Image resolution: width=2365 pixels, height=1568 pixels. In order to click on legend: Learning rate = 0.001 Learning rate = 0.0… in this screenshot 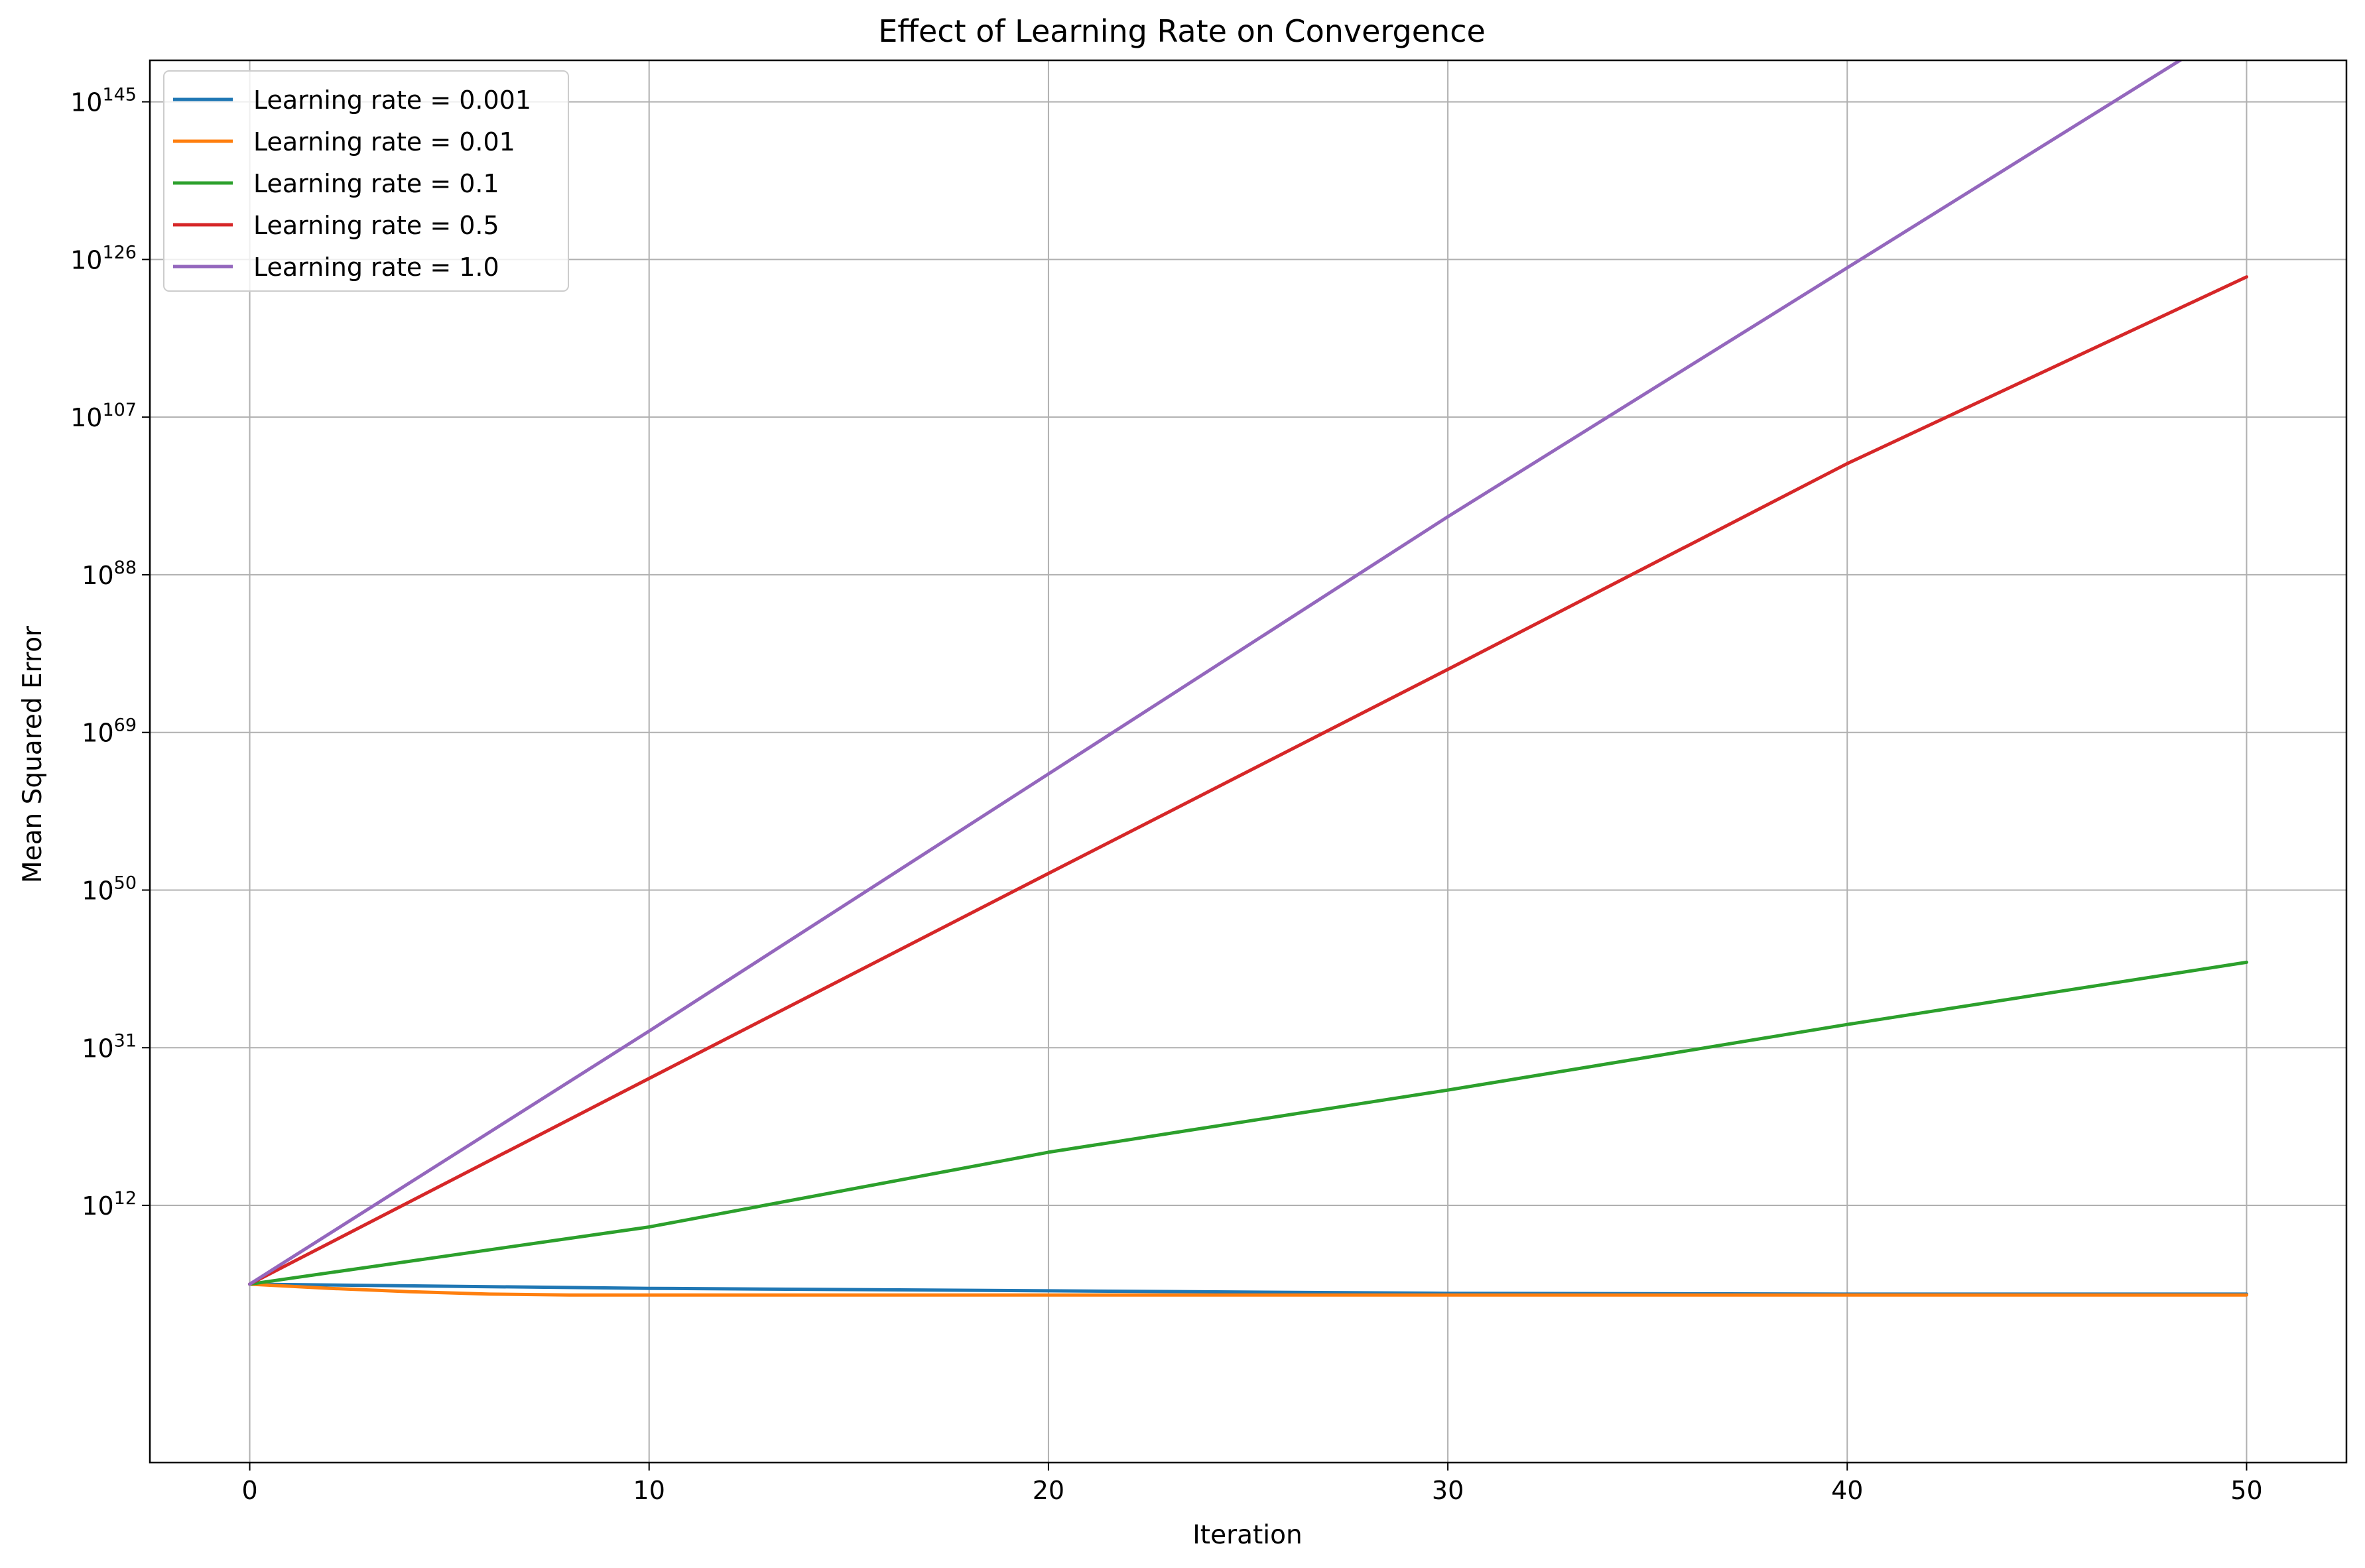, I will do `click(366, 181)`.